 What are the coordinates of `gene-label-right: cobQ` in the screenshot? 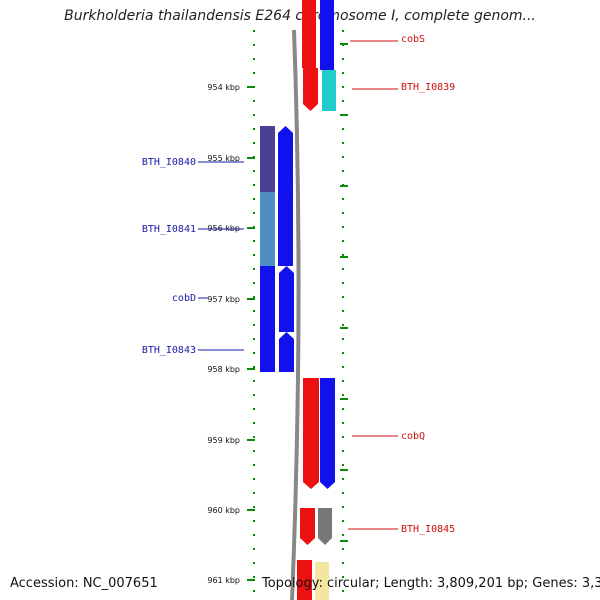 It's located at (413, 436).